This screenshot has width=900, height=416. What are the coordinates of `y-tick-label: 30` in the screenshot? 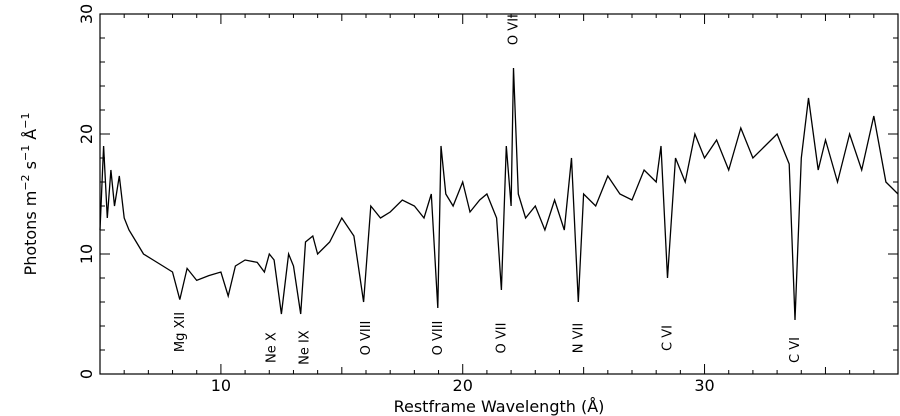 It's located at (86, 14).